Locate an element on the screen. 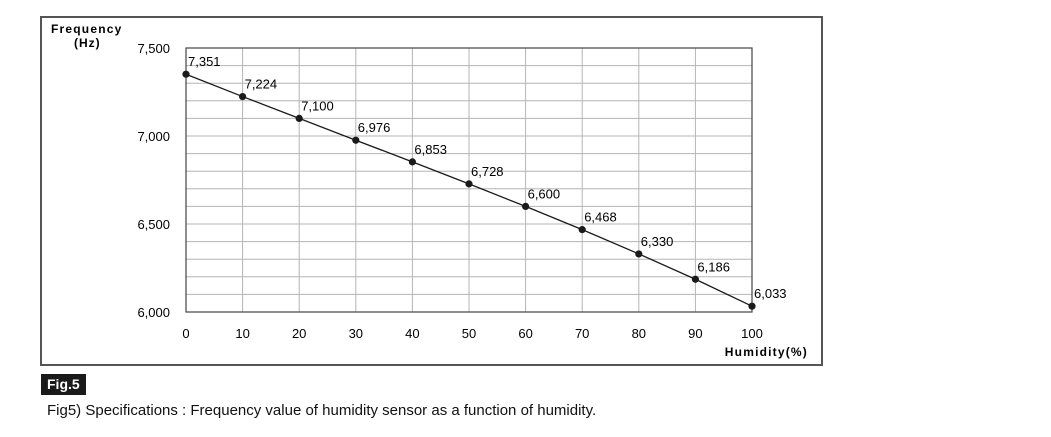  x-tick-label: 20 is located at coordinates (299, 333).